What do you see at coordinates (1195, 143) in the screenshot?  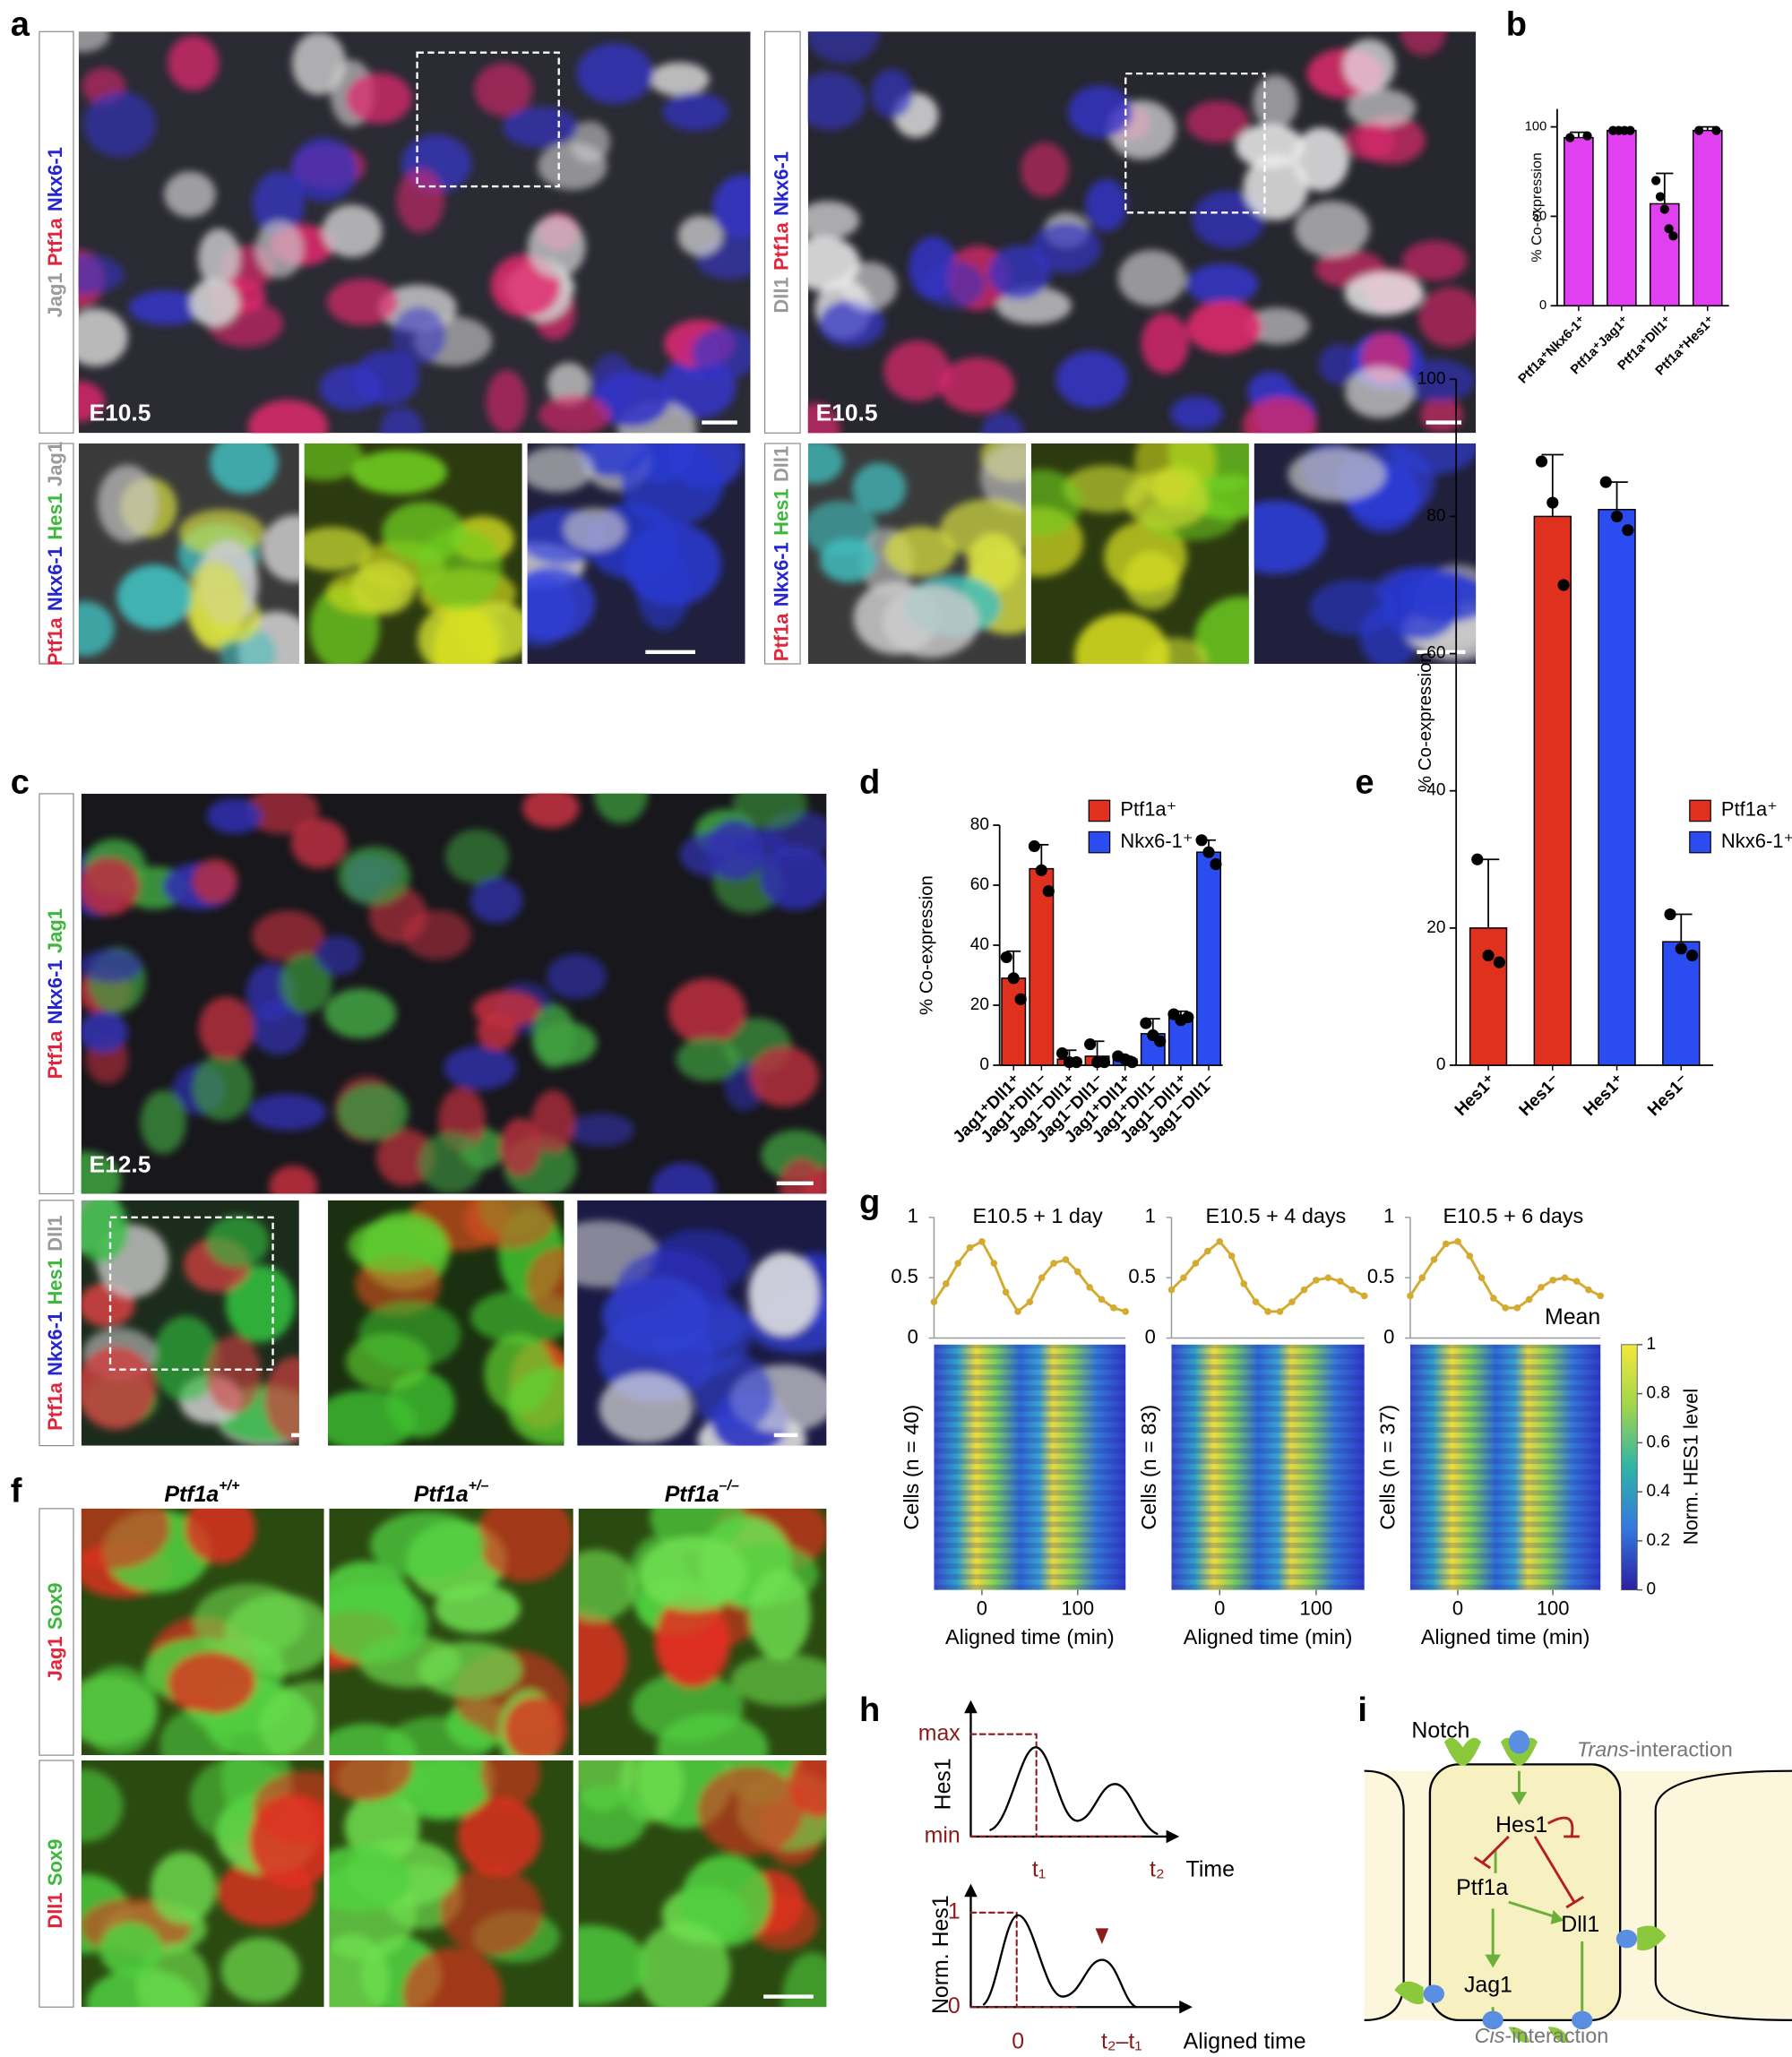 I see `zoom-box` at bounding box center [1195, 143].